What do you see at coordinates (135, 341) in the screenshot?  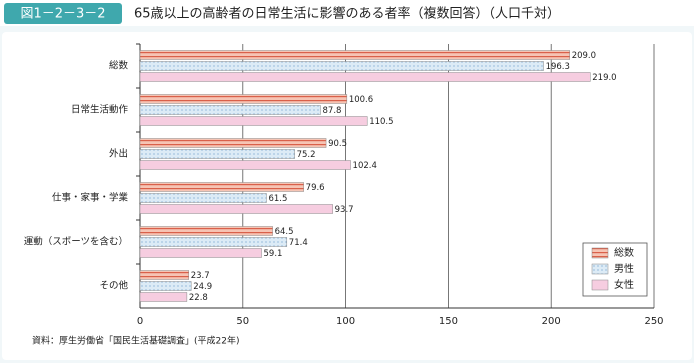 I see `source-note: 資料：厚生労働省「国民生活基礎調査」(平成22年)` at bounding box center [135, 341].